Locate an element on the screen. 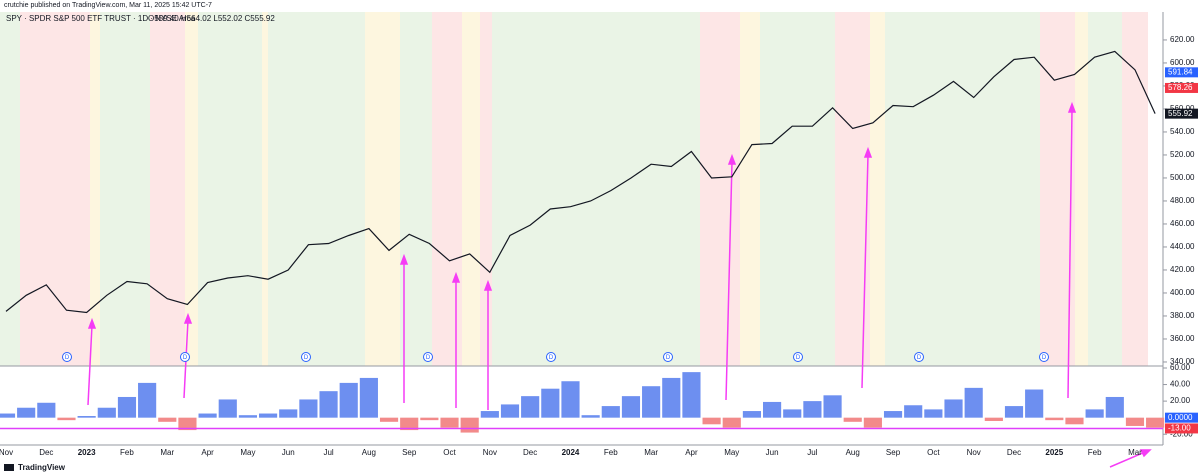  y-tick-label: 440.00 is located at coordinates (1182, 246).